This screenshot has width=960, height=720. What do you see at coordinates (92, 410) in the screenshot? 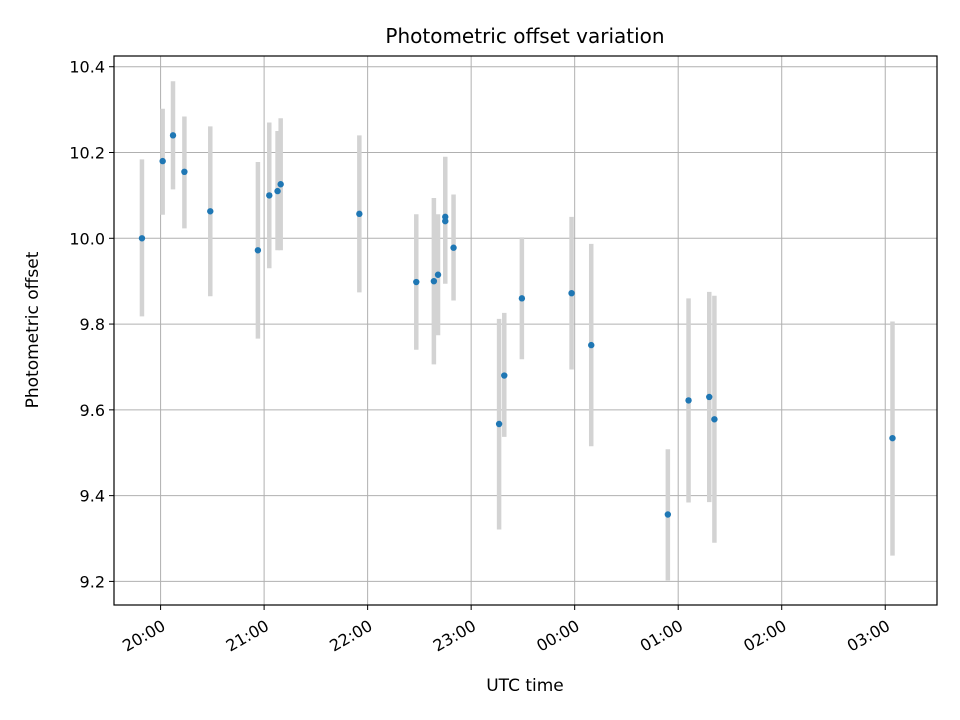
I see `y-tick-label: 9.6` at bounding box center [92, 410].